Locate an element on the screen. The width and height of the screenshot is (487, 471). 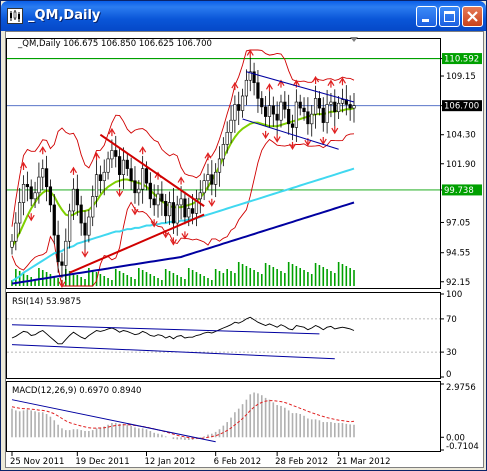
minimize-button is located at coordinates (426, 16).